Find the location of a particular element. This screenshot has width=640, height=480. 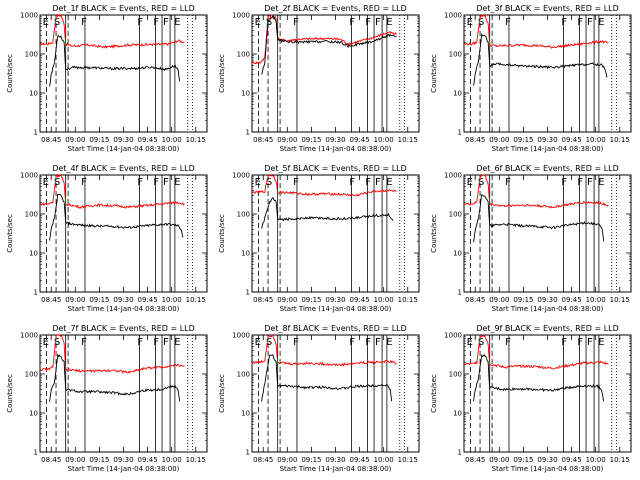

panel-title: Det_1f BLACK = Events, RED = LLD is located at coordinates (123, 8).